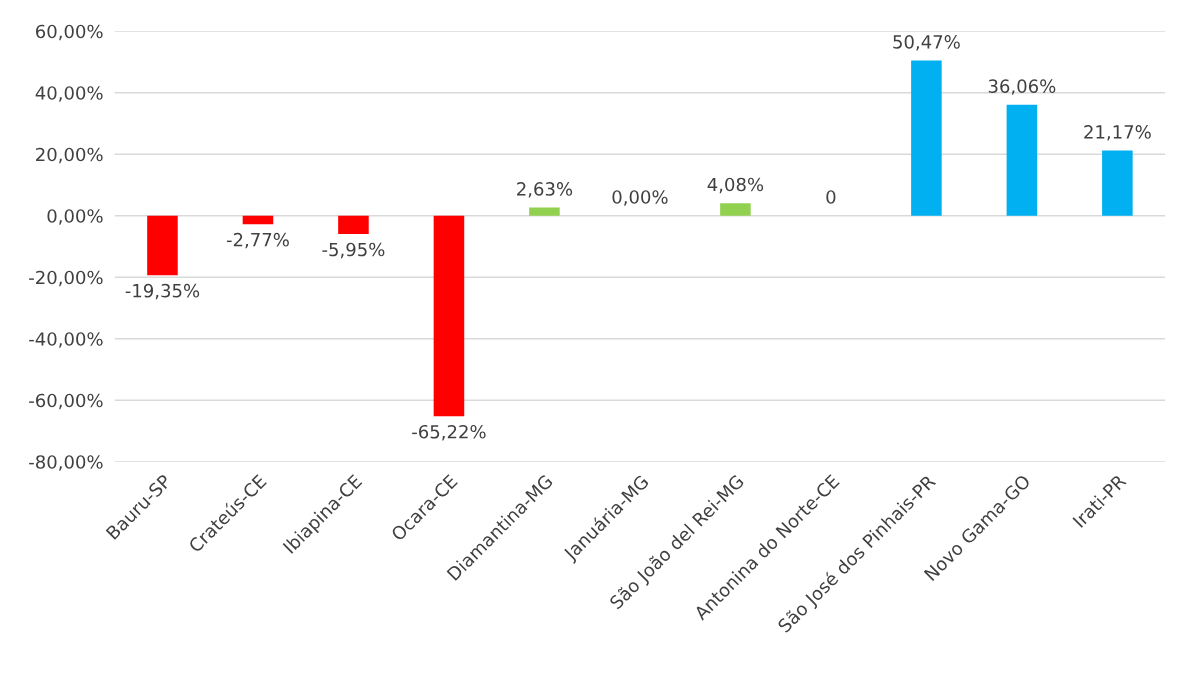  Describe the element at coordinates (69, 32) in the screenshot. I see `y-tick-label: 60,00%` at that location.